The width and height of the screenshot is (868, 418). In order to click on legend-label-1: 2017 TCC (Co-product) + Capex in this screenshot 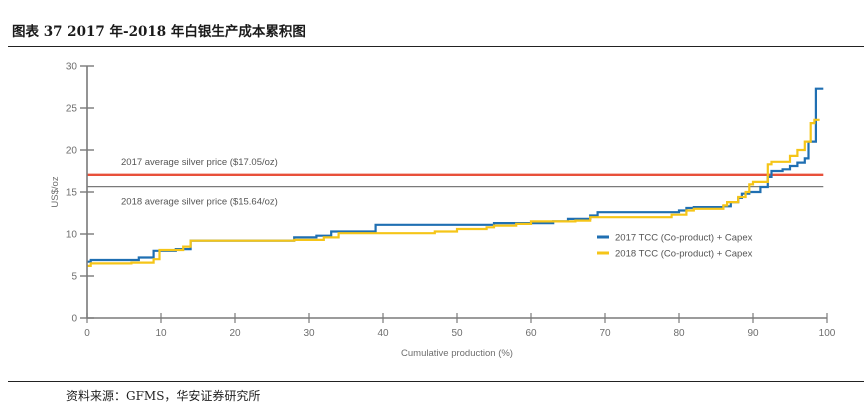, I will do `click(684, 238)`.